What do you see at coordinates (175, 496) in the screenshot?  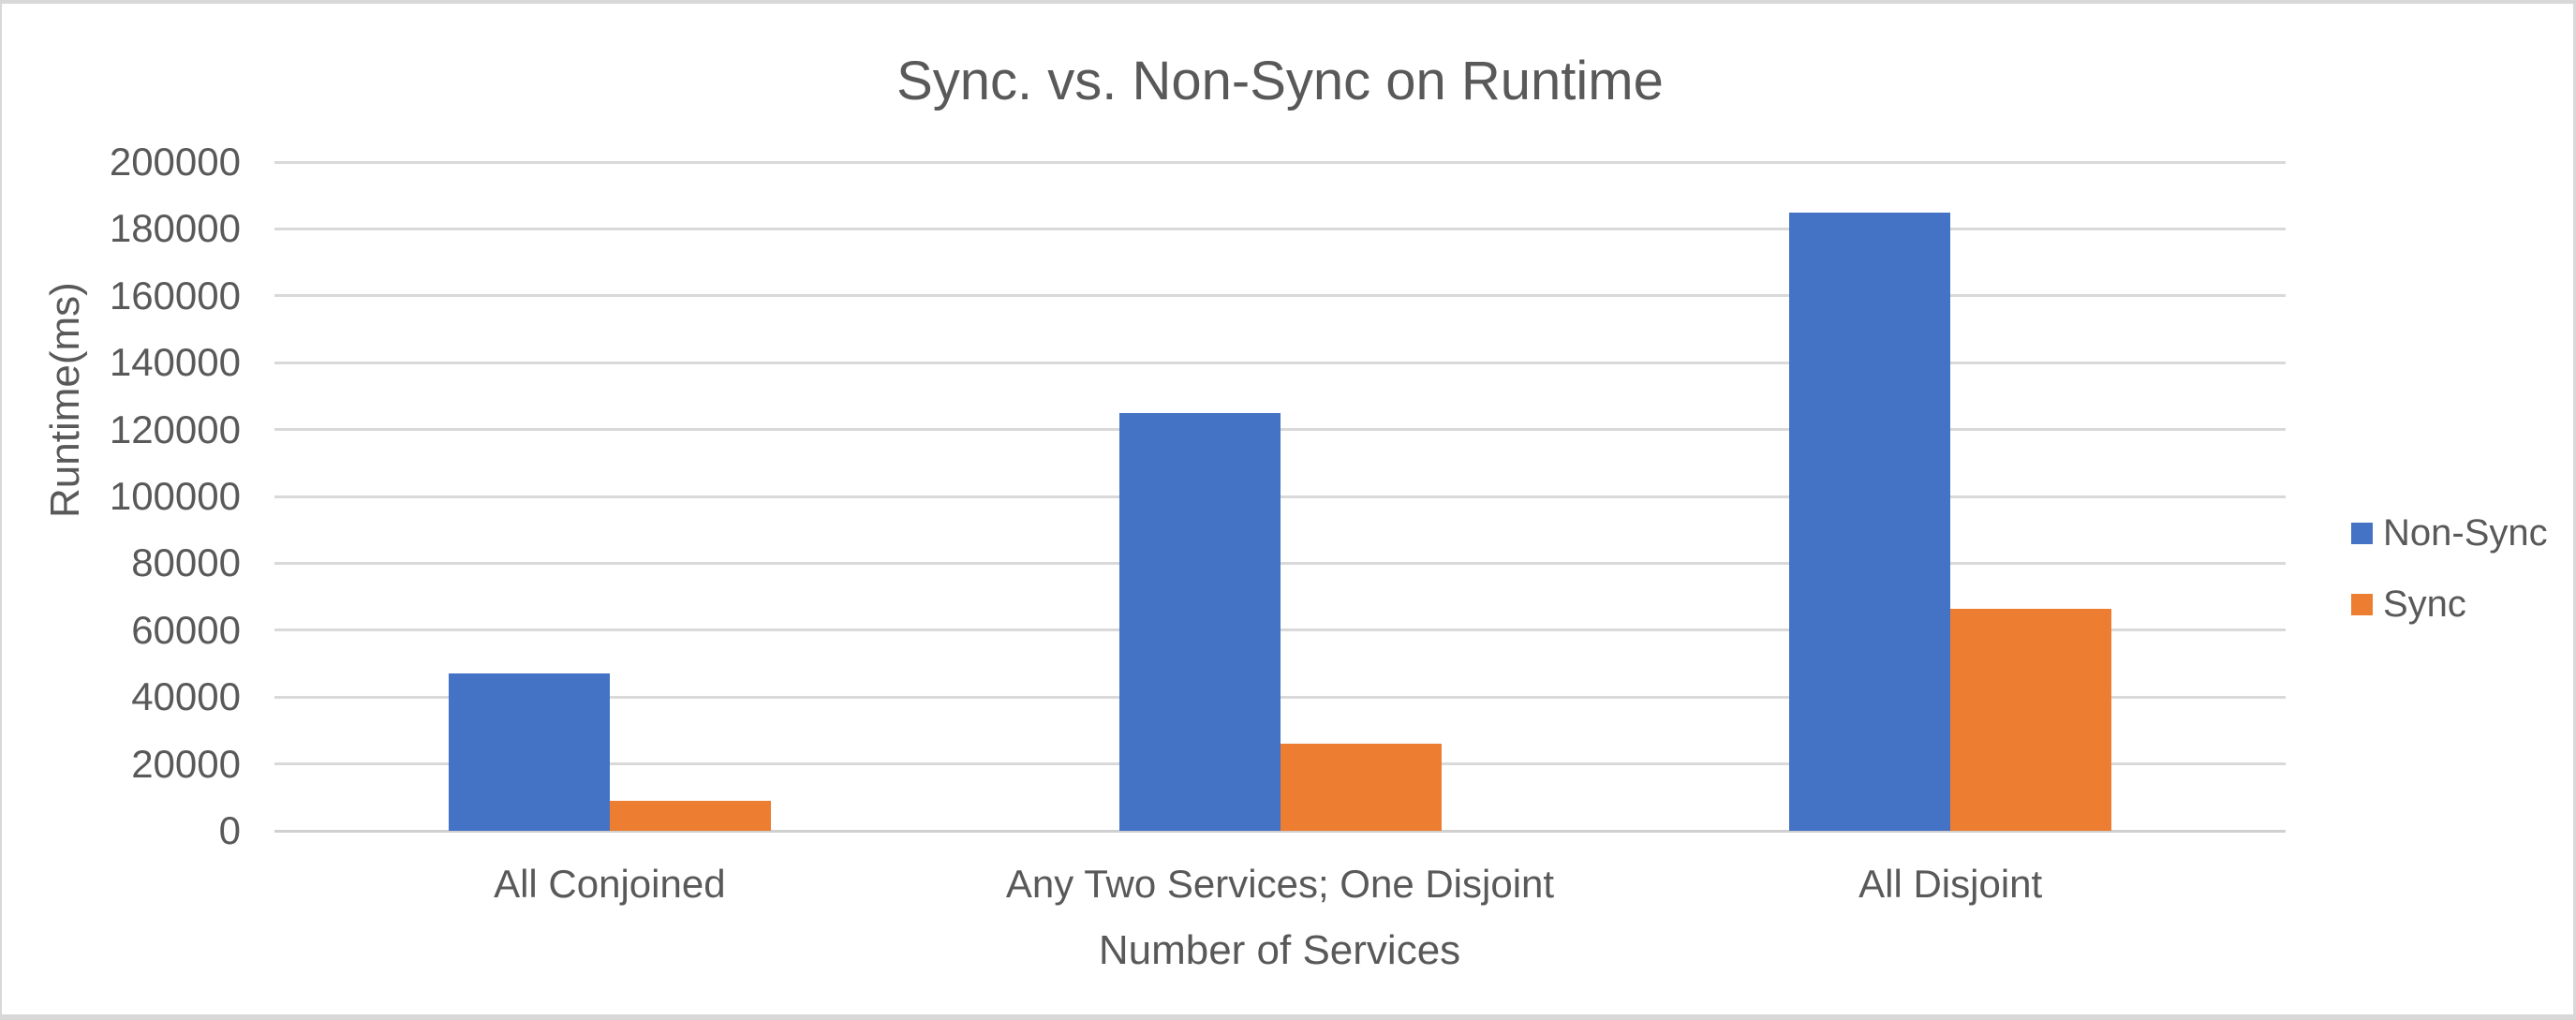 I see `y-tick-label: 100000` at bounding box center [175, 496].